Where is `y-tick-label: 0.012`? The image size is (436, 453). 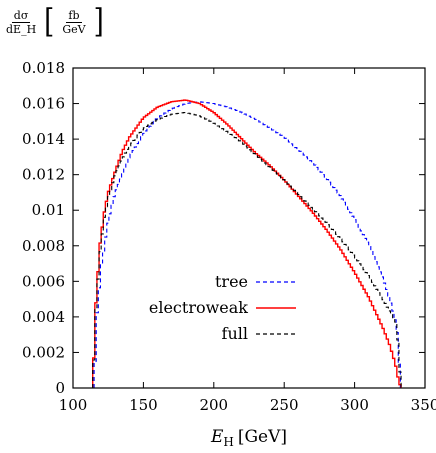
y-tick-label: 0.012 is located at coordinates (43, 175).